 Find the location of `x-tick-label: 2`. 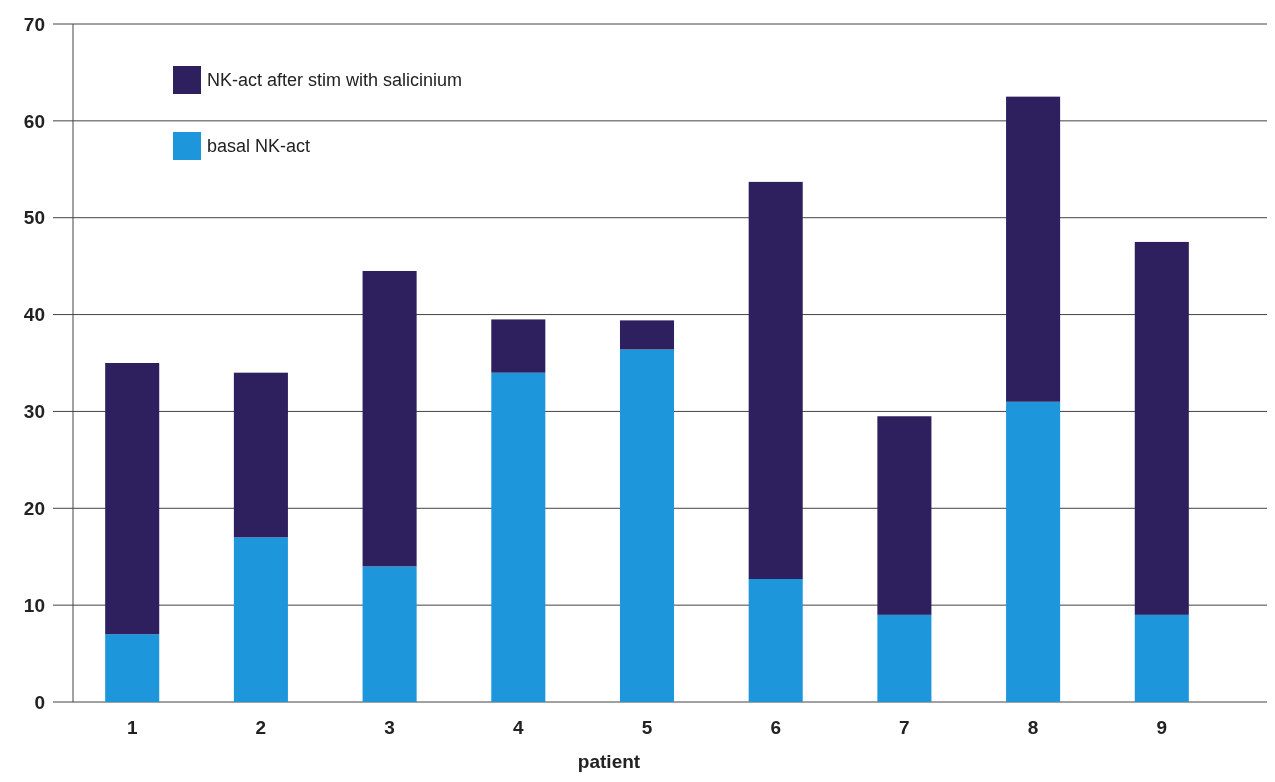

x-tick-label: 2 is located at coordinates (261, 727).